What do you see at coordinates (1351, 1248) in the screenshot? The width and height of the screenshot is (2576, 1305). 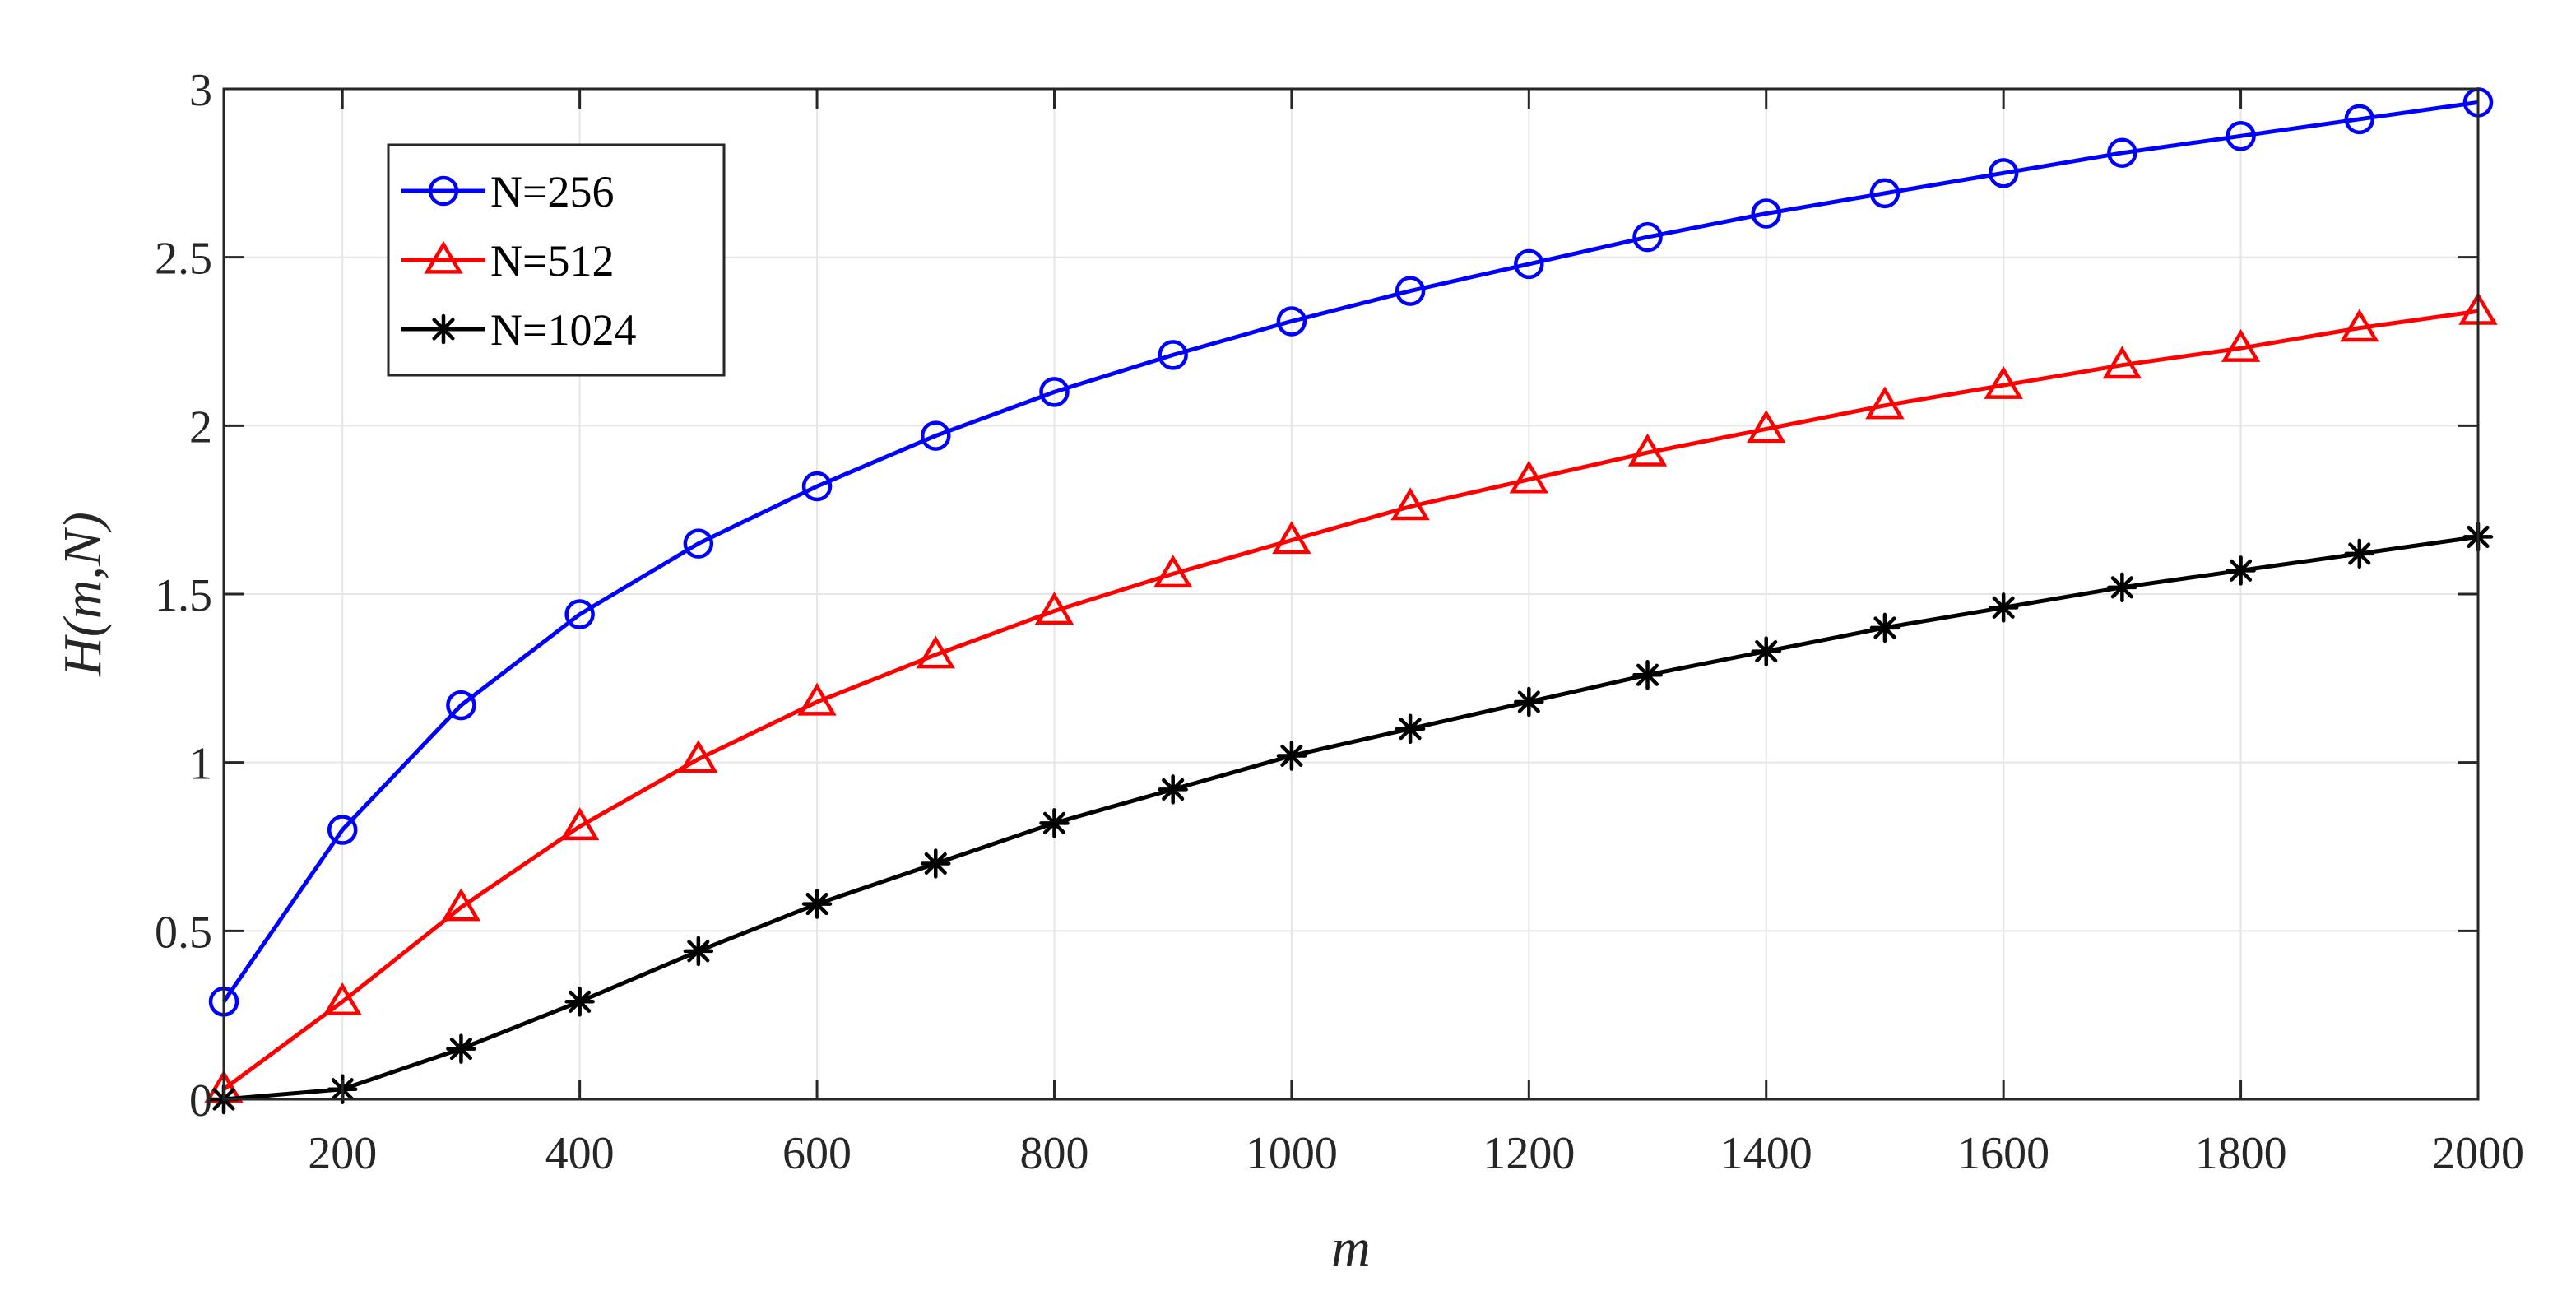 I see `x-axis-label: m` at bounding box center [1351, 1248].